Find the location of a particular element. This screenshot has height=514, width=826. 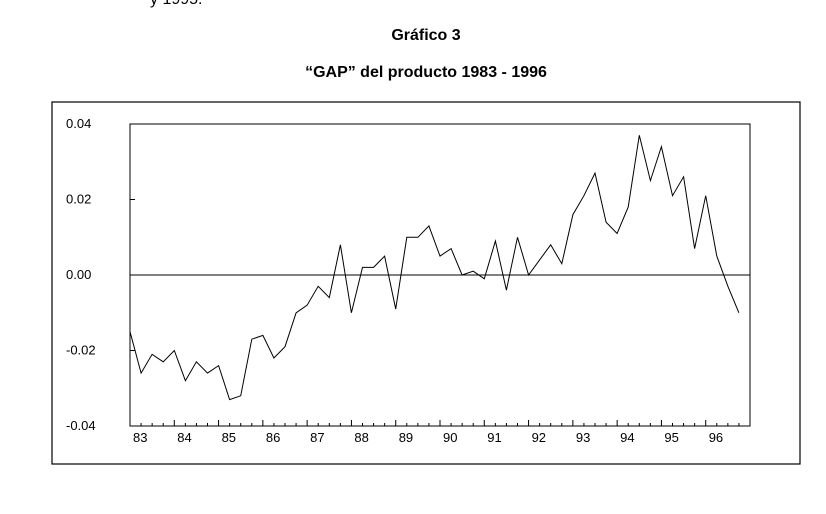

x-tick-label: 94 is located at coordinates (627, 437).